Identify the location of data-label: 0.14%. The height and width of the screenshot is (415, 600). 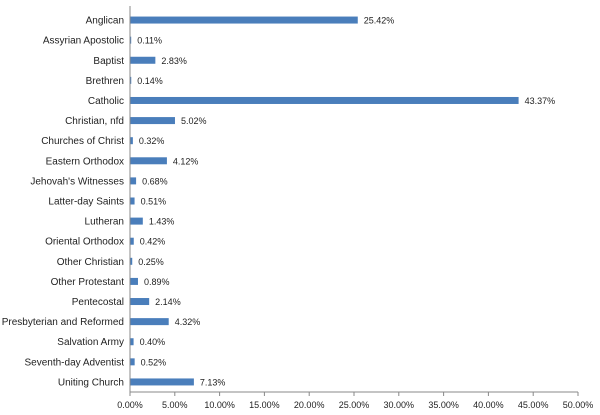
(150, 81).